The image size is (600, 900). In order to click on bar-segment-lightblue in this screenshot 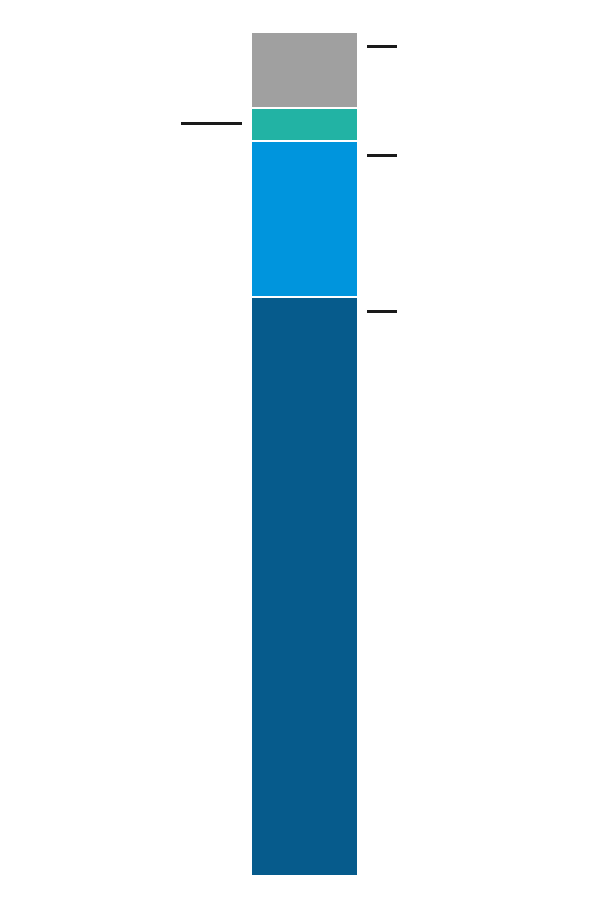, I will do `click(304, 219)`.